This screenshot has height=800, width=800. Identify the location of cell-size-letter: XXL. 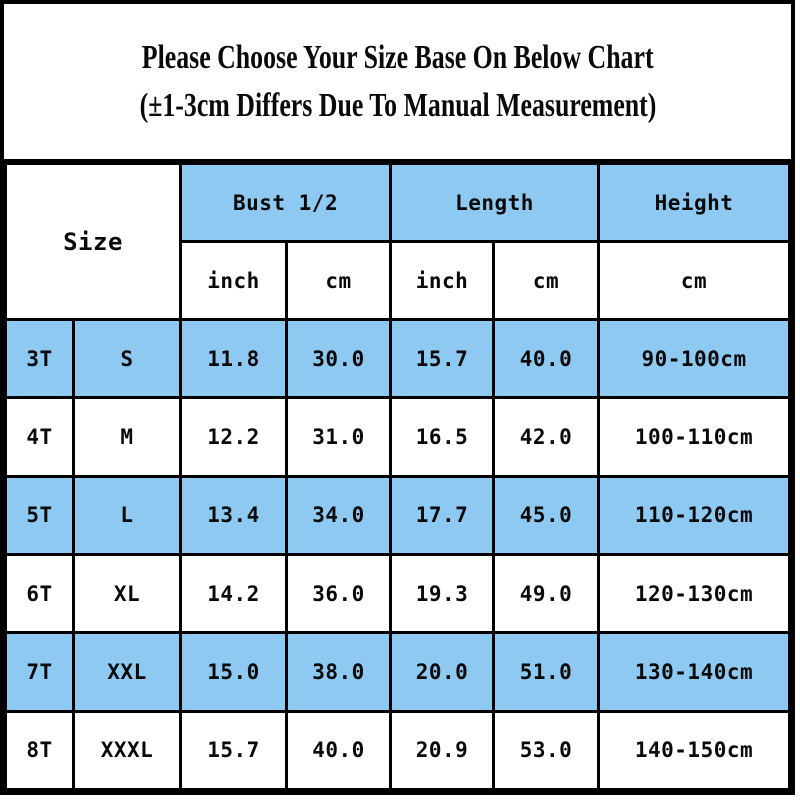
(127, 672).